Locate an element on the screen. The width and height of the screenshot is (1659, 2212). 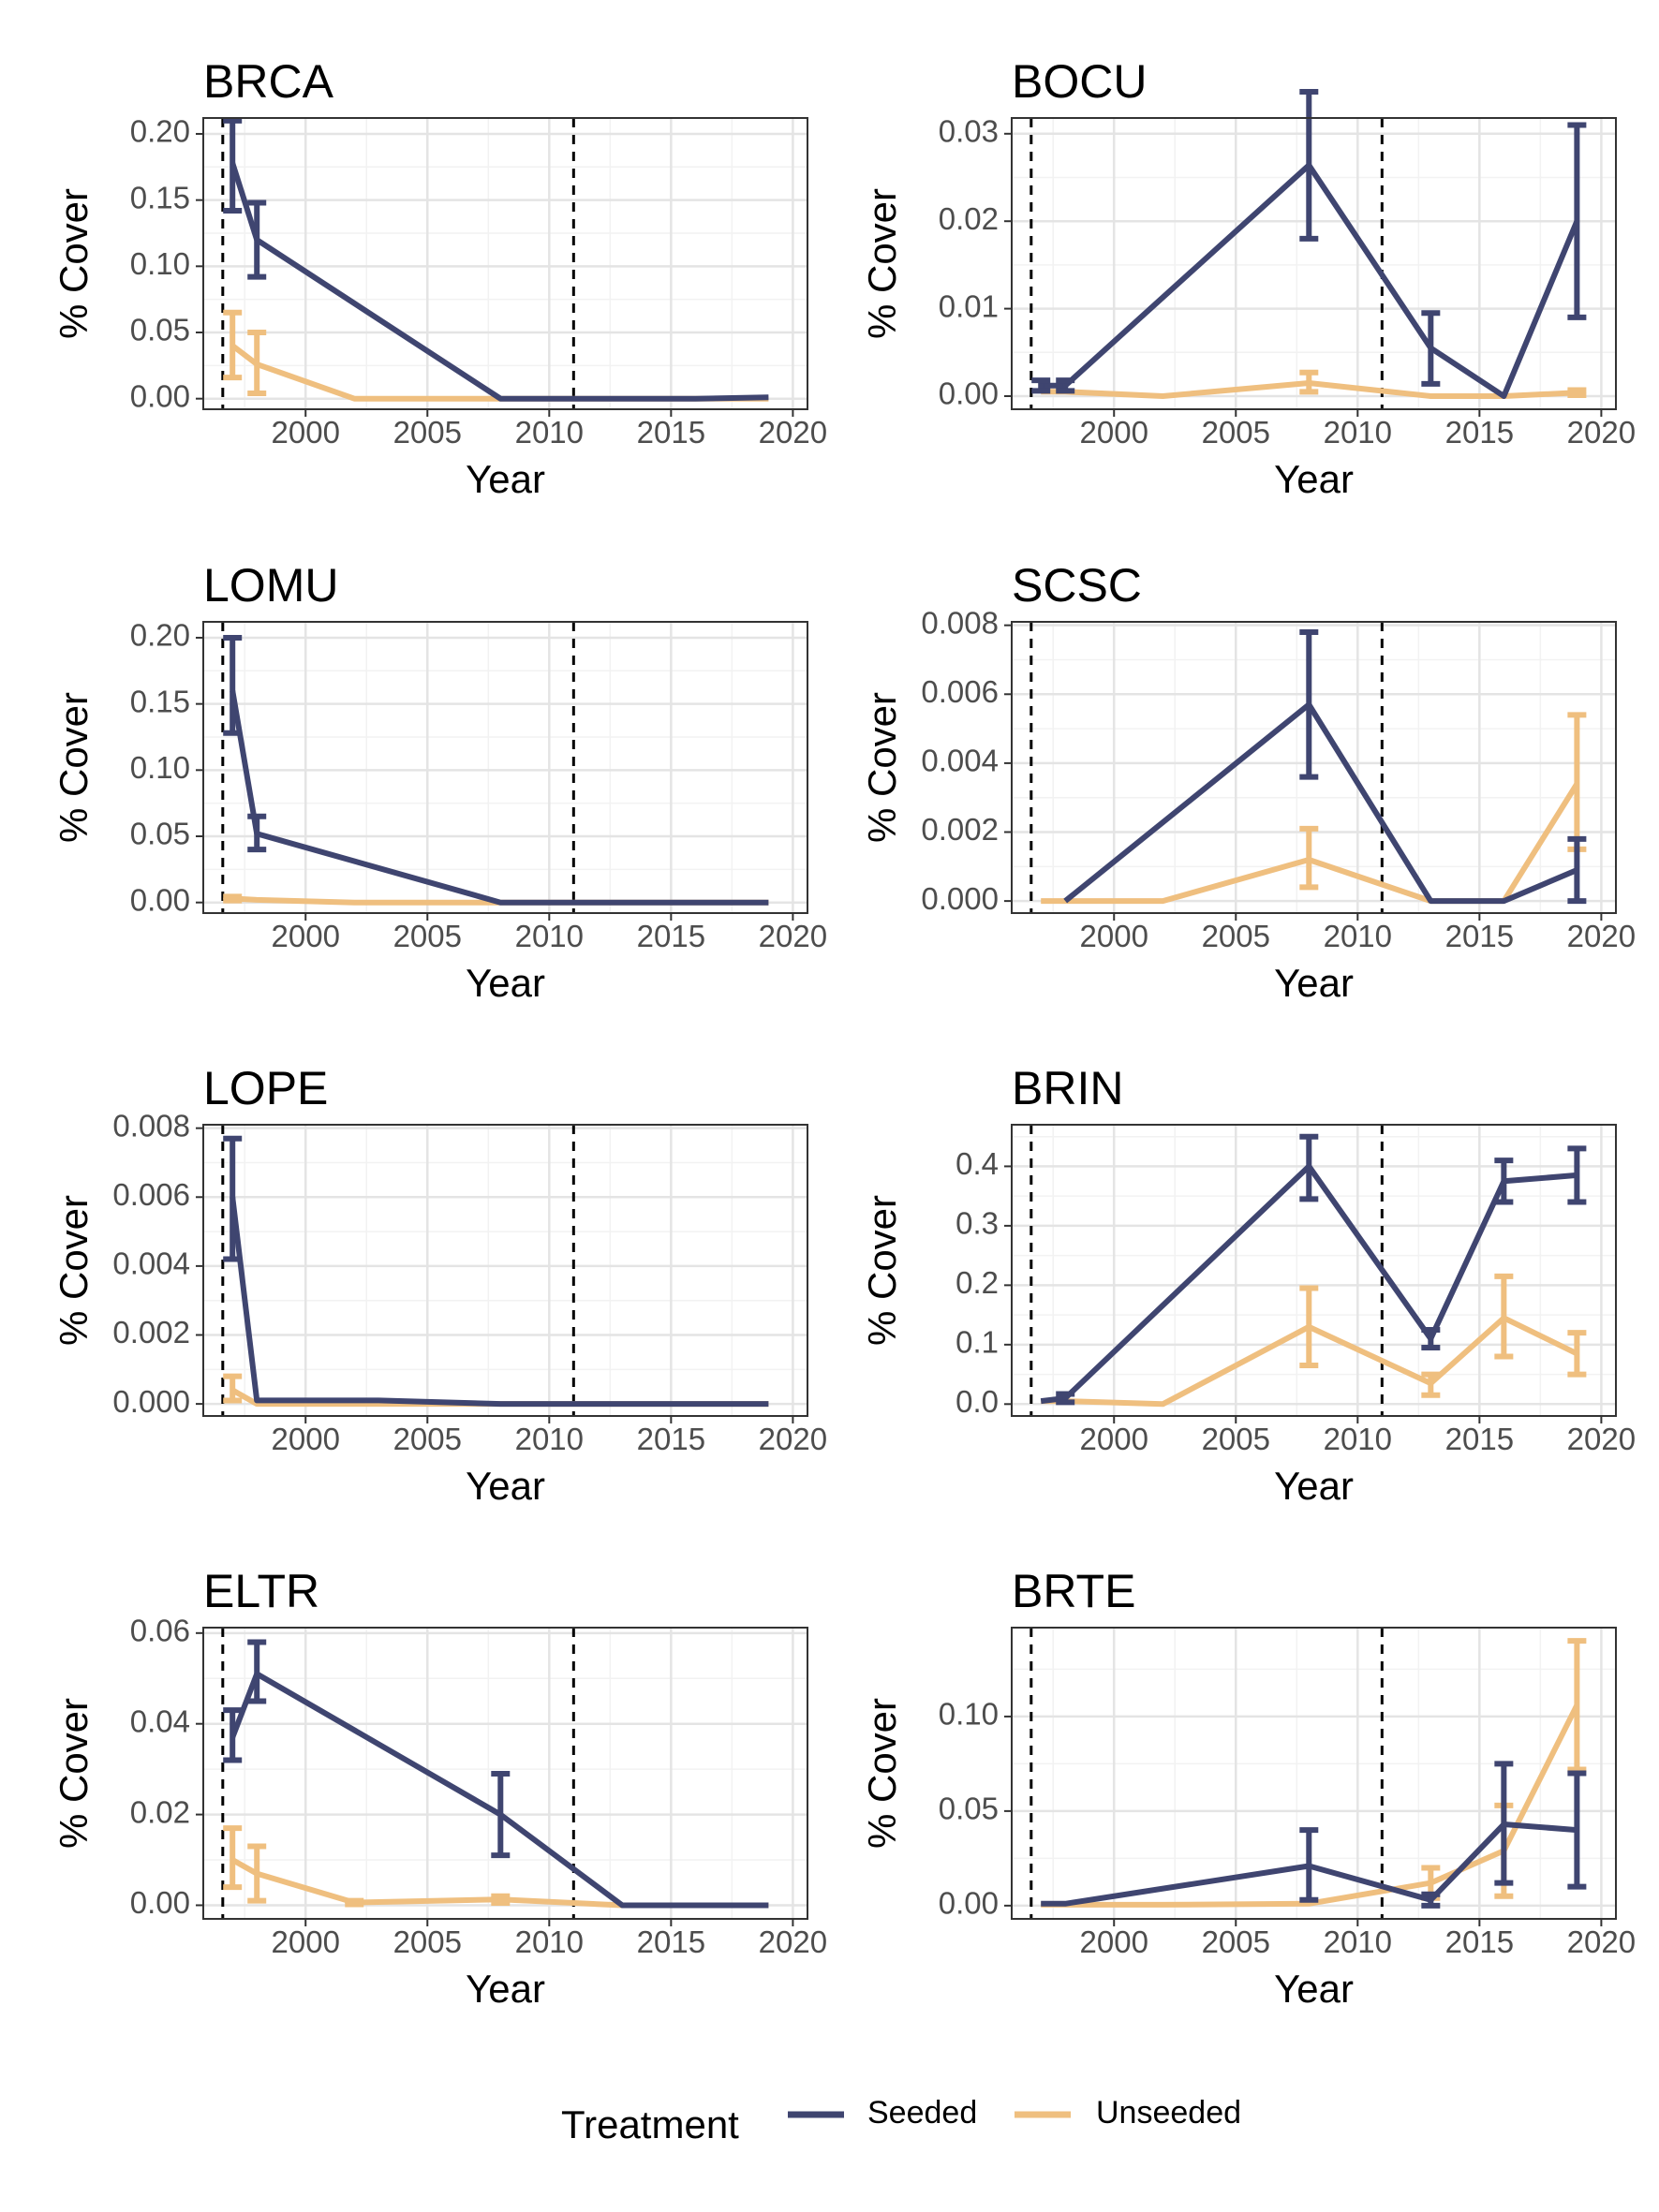
y-tick-label: 0.006 is located at coordinates (960, 691).